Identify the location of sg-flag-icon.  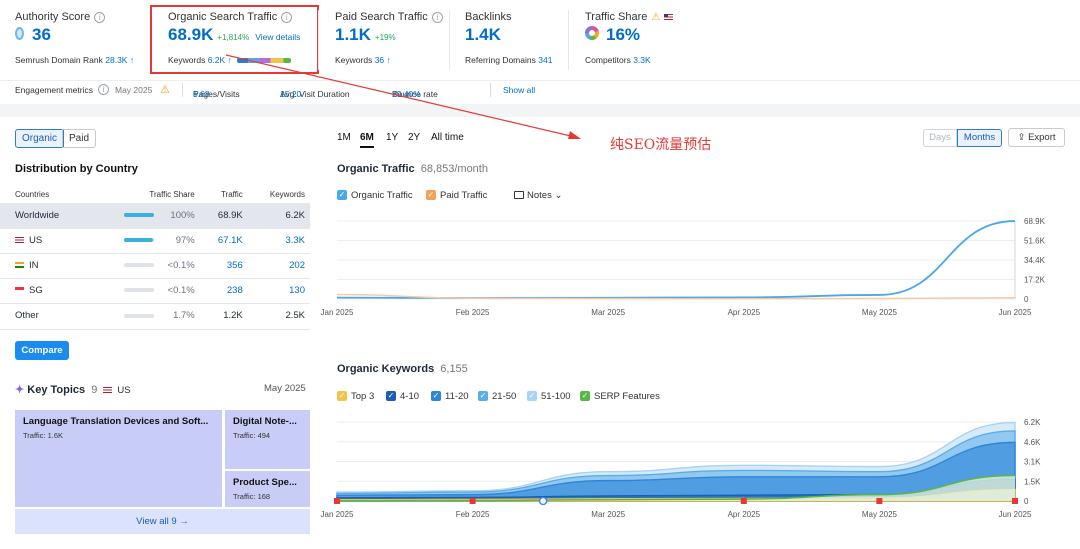
(19, 290).